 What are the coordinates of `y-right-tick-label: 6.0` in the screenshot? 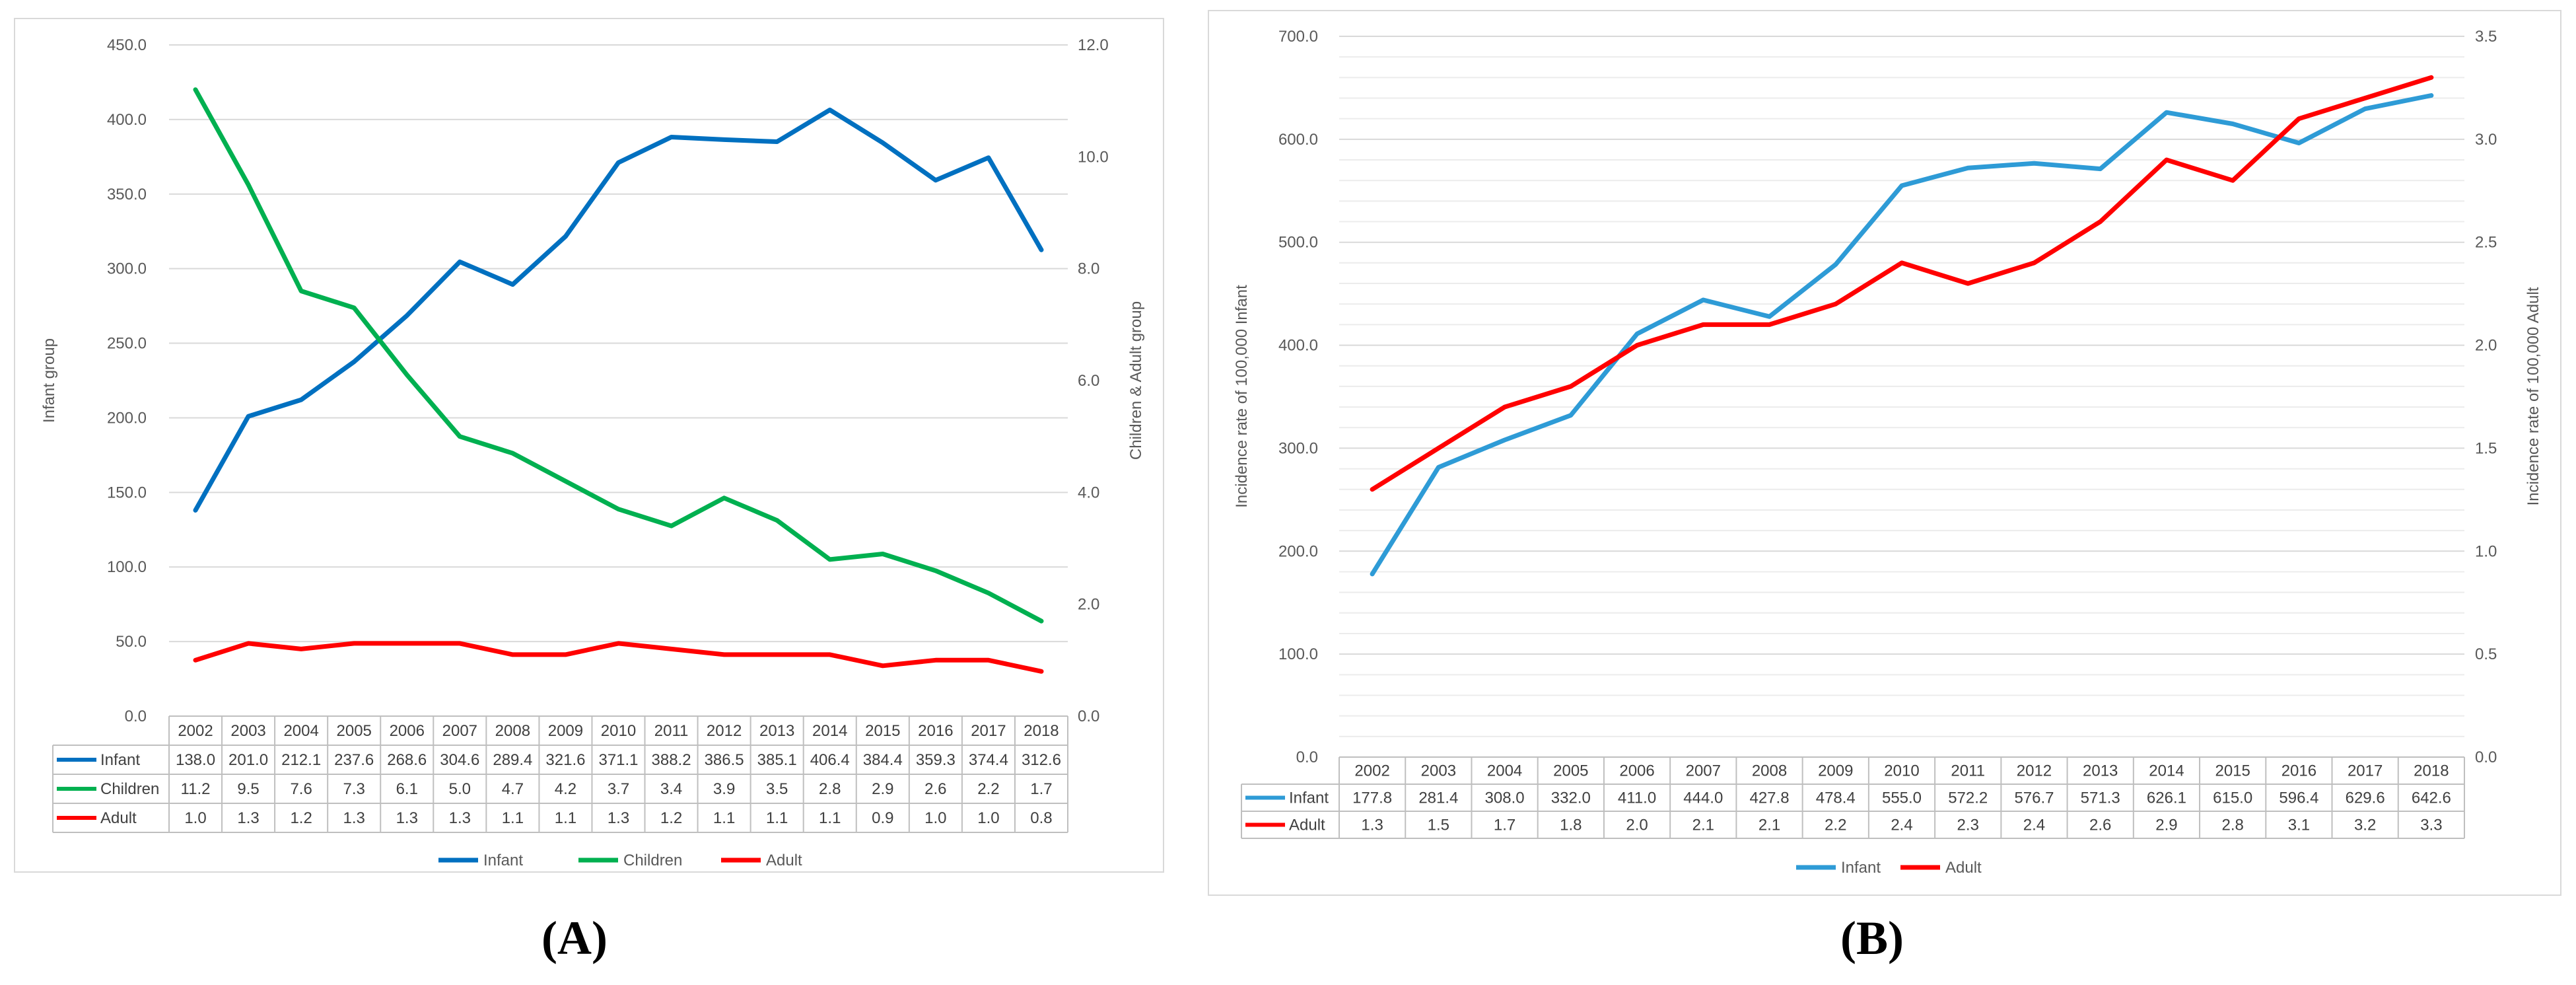 It's located at (1088, 381).